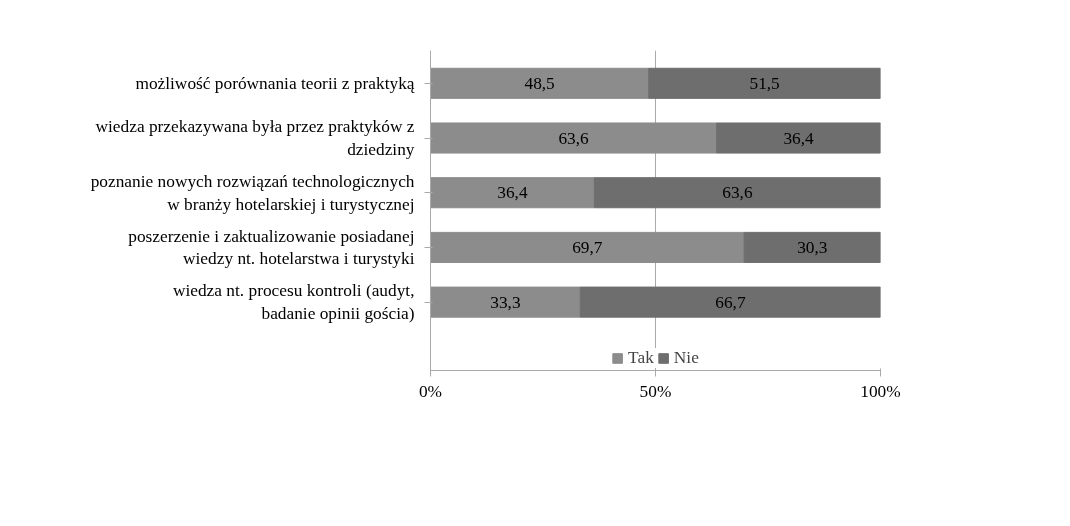 Image resolution: width=1070 pixels, height=526 pixels. I want to click on data-label: 69,7, so click(587, 247).